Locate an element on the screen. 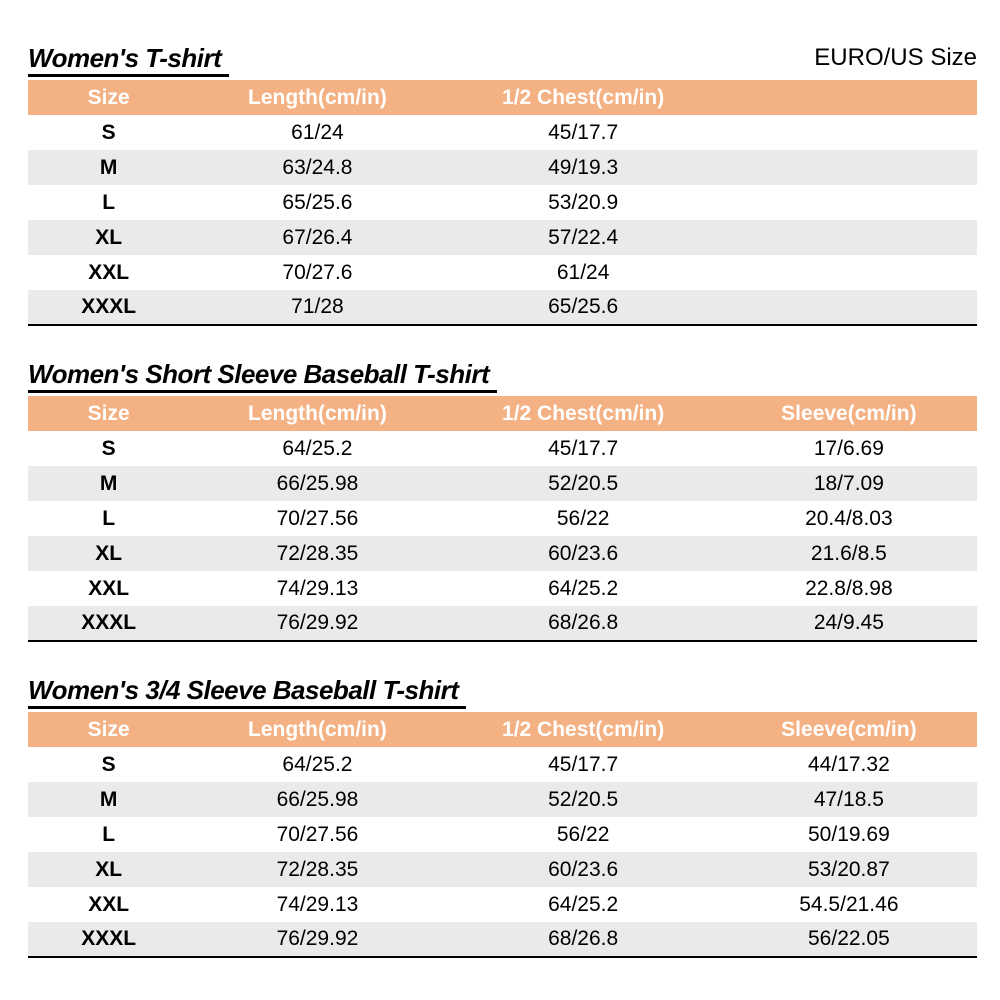 The width and height of the screenshot is (1000, 1000). table-row: XXL 74/29.13 64/25.2 22.8/8.98 is located at coordinates (502, 588).